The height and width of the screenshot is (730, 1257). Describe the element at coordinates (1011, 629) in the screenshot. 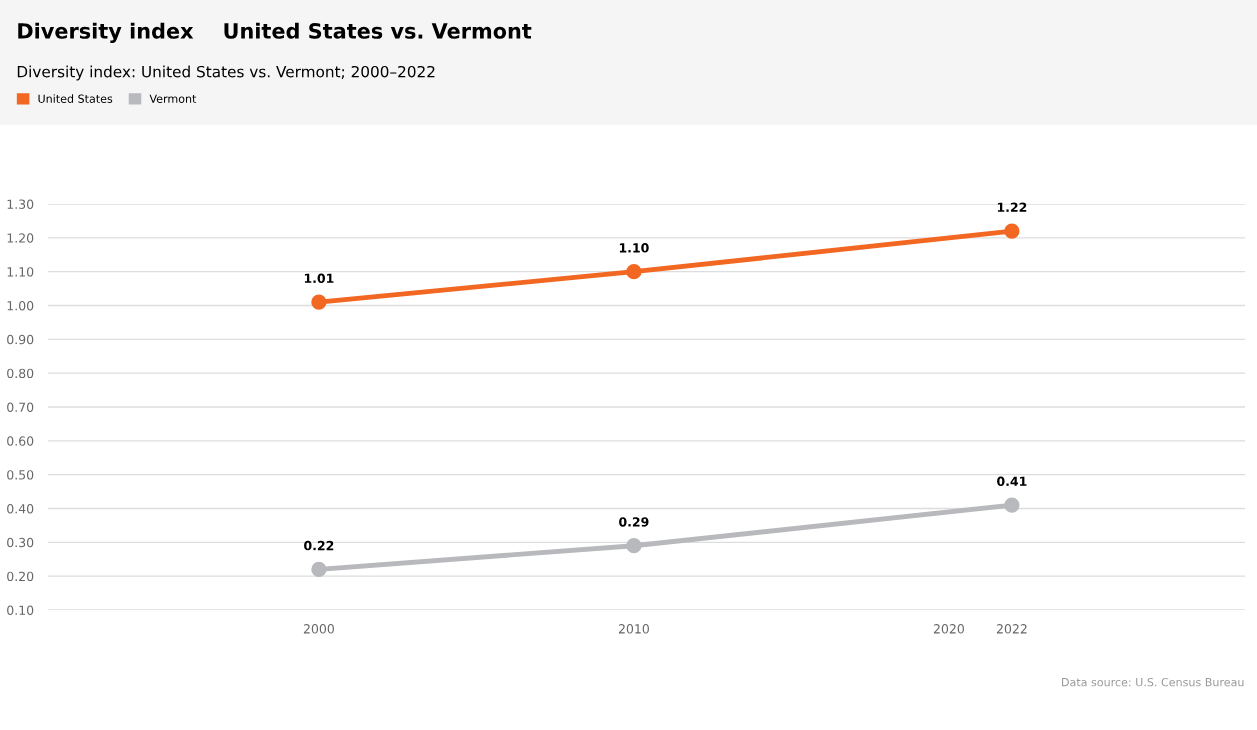

I see `x-tick-label: 2022` at that location.